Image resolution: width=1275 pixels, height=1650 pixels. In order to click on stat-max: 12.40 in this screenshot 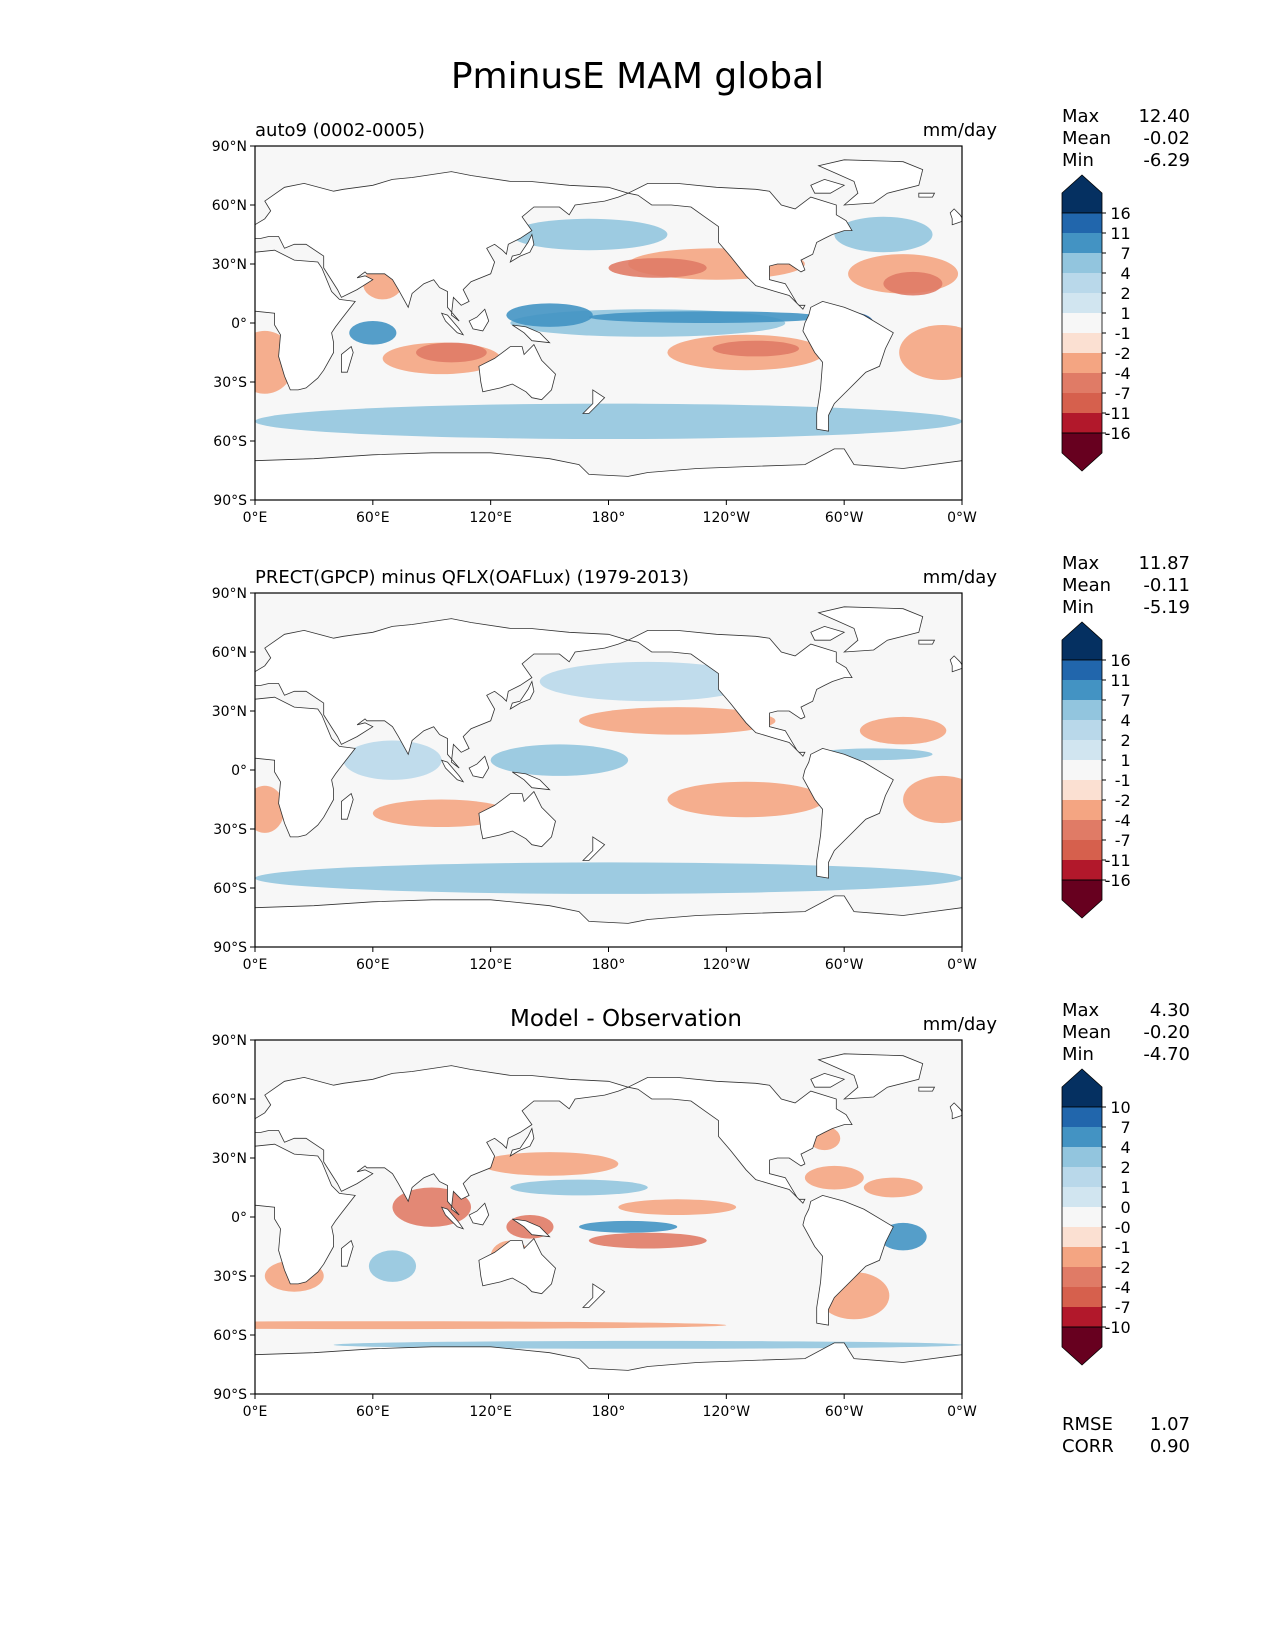, I will do `click(1164, 116)`.